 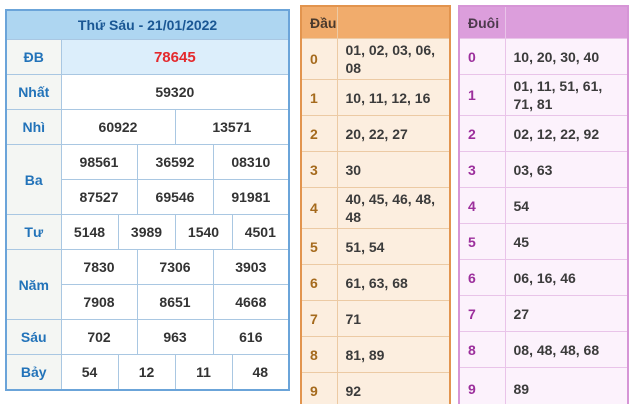 I want to click on duoi-header-spacer-cell, so click(x=566, y=22).